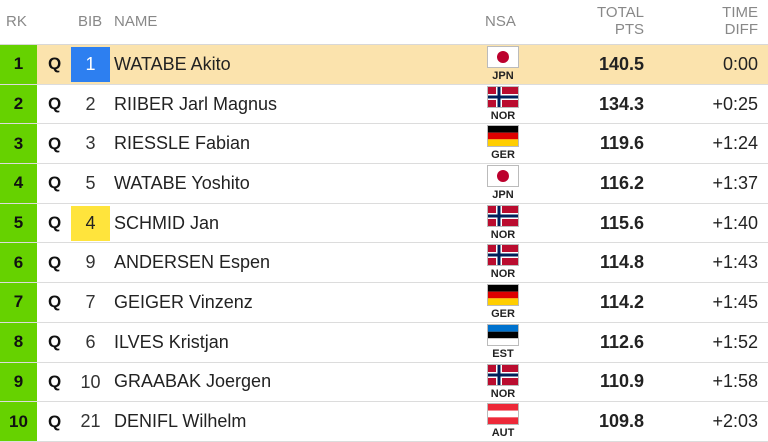 This screenshot has width=768, height=442. I want to click on header-time-diff-line2: DIFF, so click(741, 29).